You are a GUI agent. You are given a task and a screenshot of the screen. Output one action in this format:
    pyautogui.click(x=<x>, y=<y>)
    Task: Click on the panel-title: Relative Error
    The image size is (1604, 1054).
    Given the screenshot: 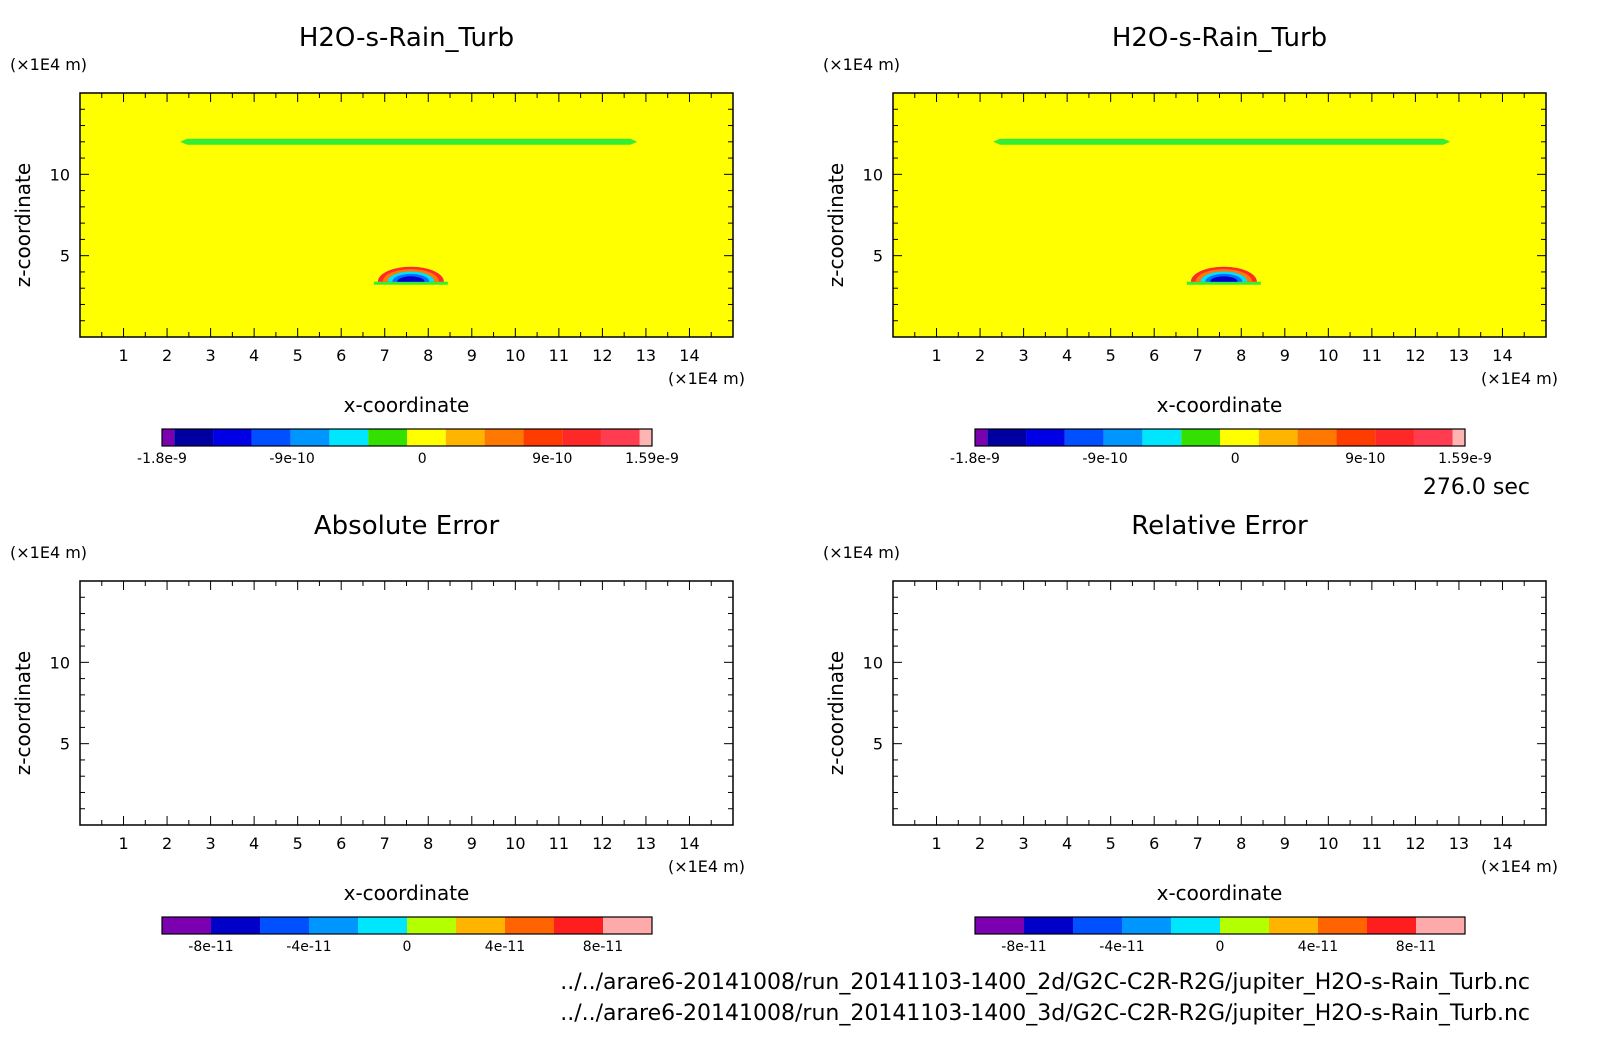 What is the action you would take?
    pyautogui.click(x=1219, y=526)
    